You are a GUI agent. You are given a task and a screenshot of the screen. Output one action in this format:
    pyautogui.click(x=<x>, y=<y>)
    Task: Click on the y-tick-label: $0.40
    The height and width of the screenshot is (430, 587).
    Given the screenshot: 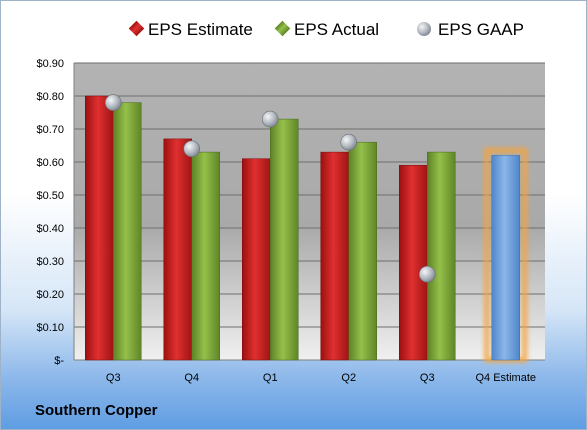 What is the action you would take?
    pyautogui.click(x=50, y=229)
    